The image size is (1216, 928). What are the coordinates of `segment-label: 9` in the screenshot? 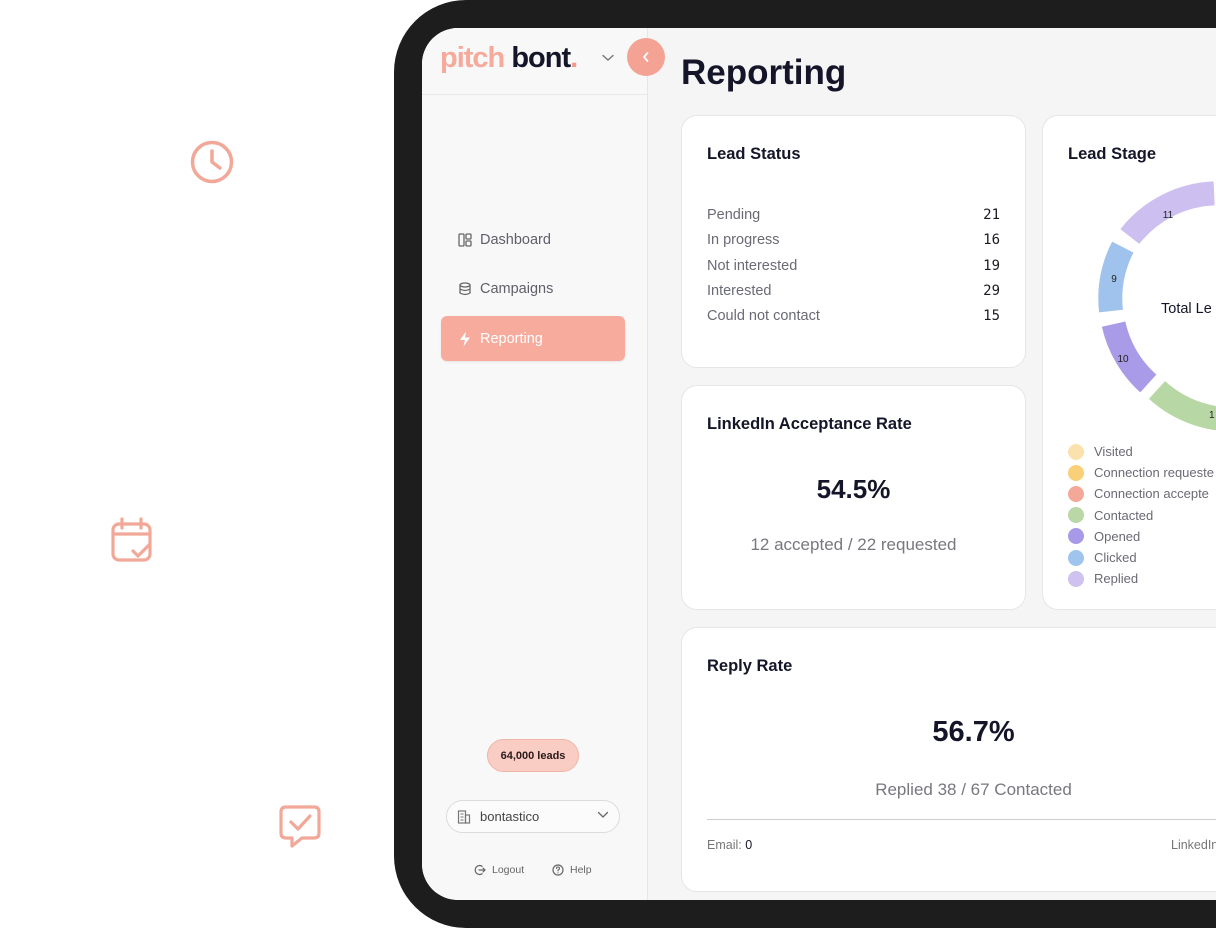 It's located at (1114, 279).